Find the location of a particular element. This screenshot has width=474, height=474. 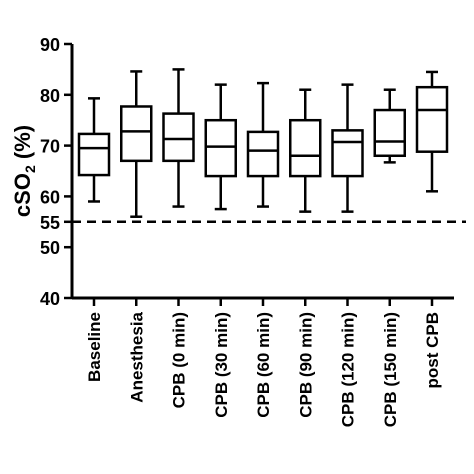

y-tick-label: 70 is located at coordinates (50, 147).